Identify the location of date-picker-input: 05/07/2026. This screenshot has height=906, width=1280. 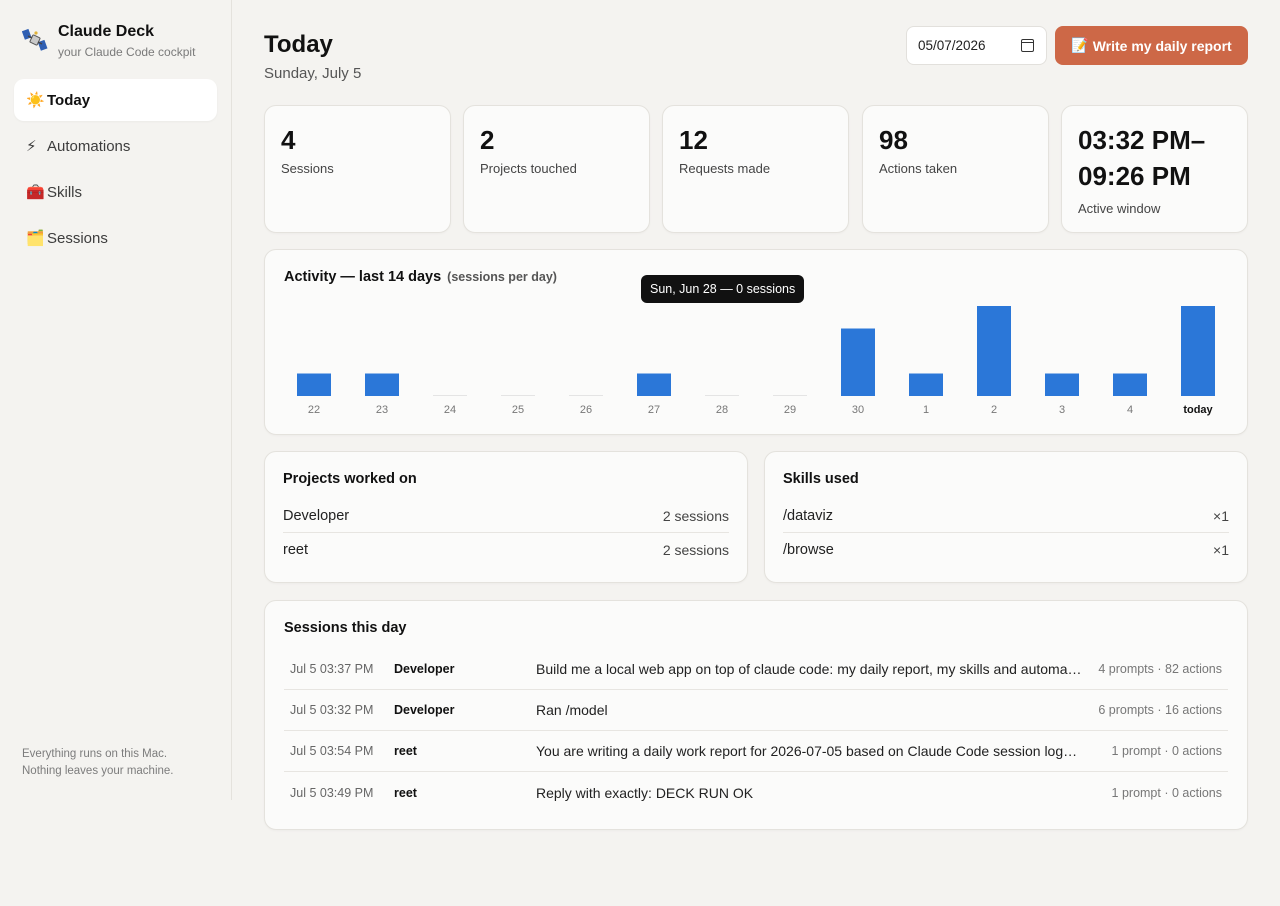
(976, 45).